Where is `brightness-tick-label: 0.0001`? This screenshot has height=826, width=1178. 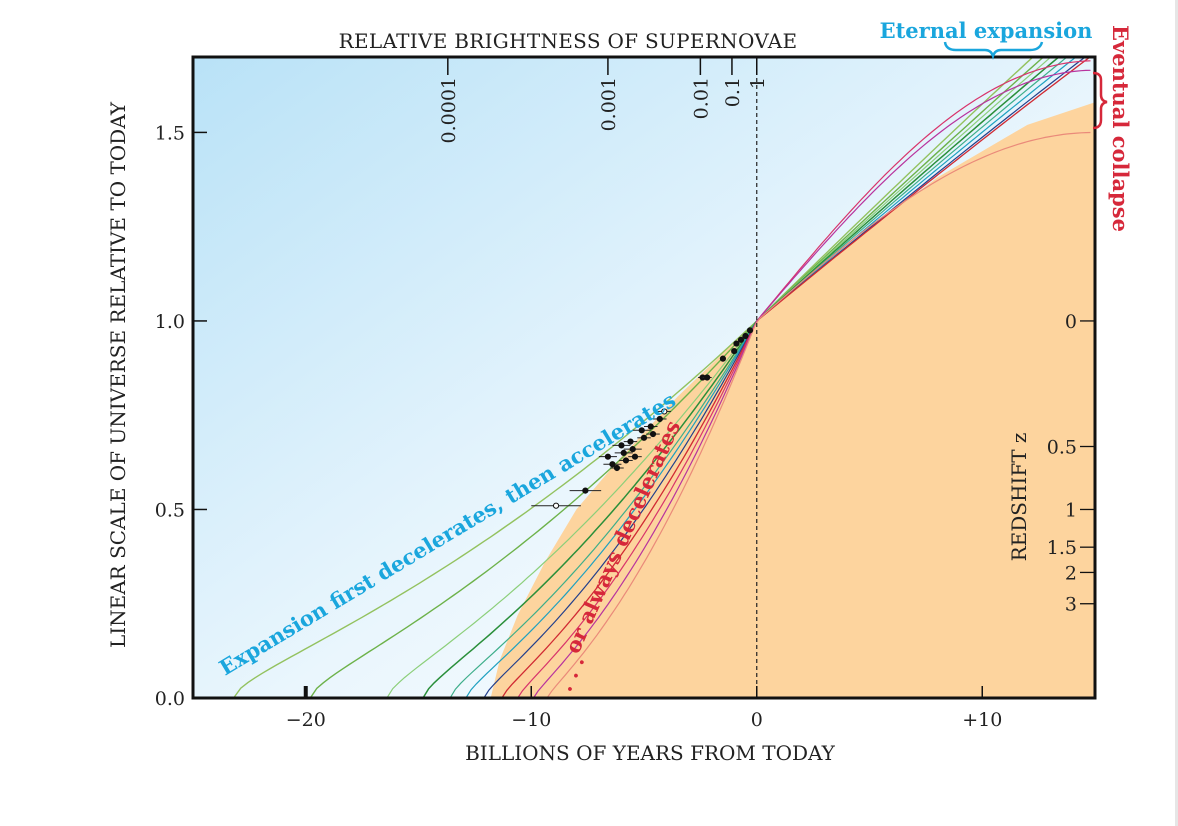 brightness-tick-label: 0.0001 is located at coordinates (449, 110).